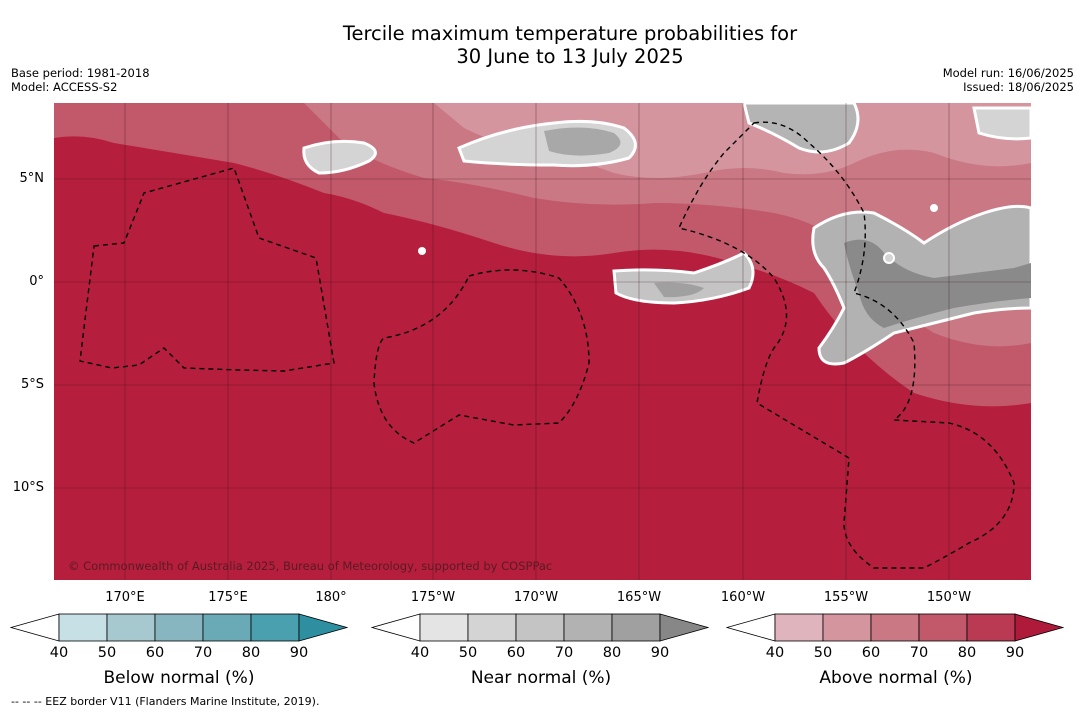 The image size is (1085, 713). What do you see at coordinates (32, 178) in the screenshot?
I see `lat-label-5n: 5°N` at bounding box center [32, 178].